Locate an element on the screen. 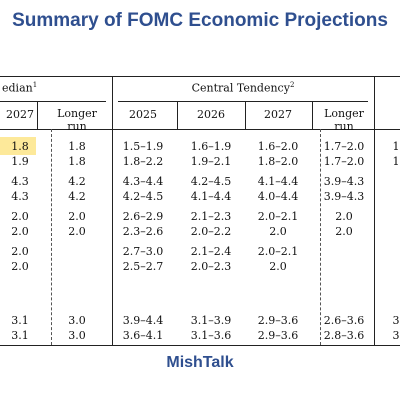 The height and width of the screenshot is (400, 400). footer-brand: MishTalk is located at coordinates (200, 362).